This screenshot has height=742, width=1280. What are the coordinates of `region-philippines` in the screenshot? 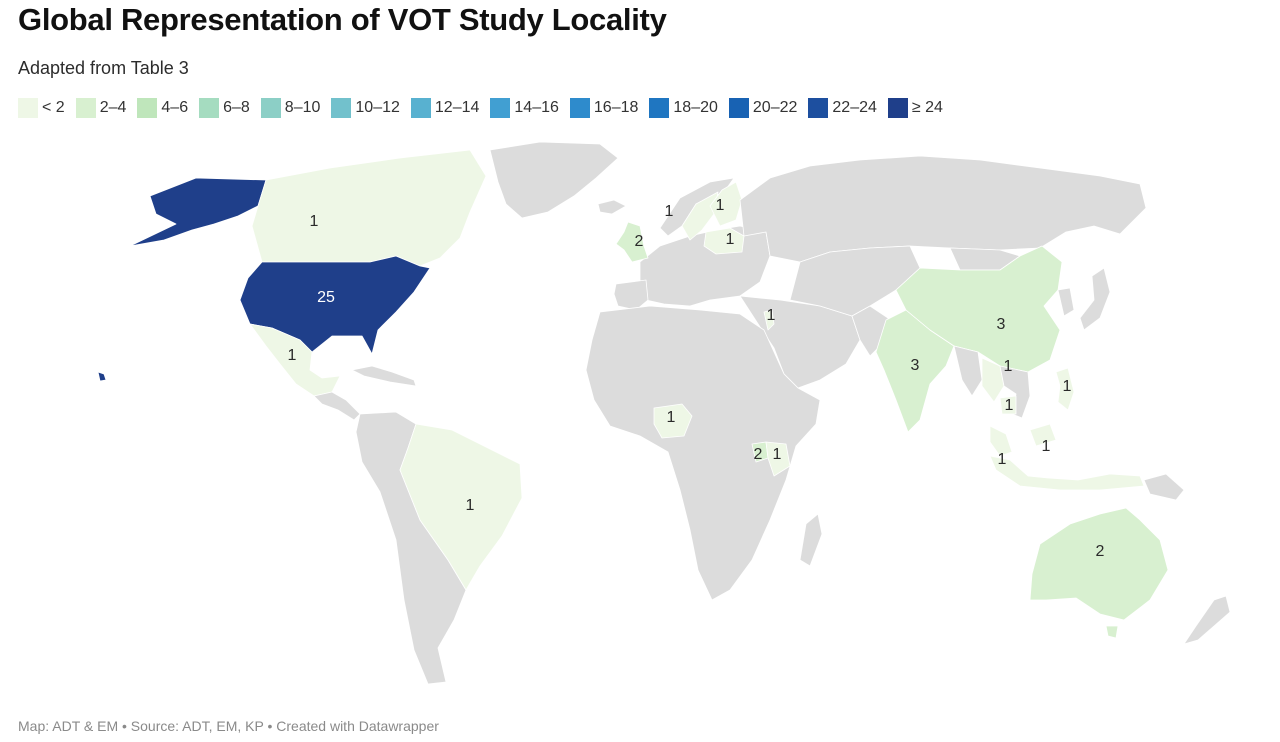 It's located at (1065, 389).